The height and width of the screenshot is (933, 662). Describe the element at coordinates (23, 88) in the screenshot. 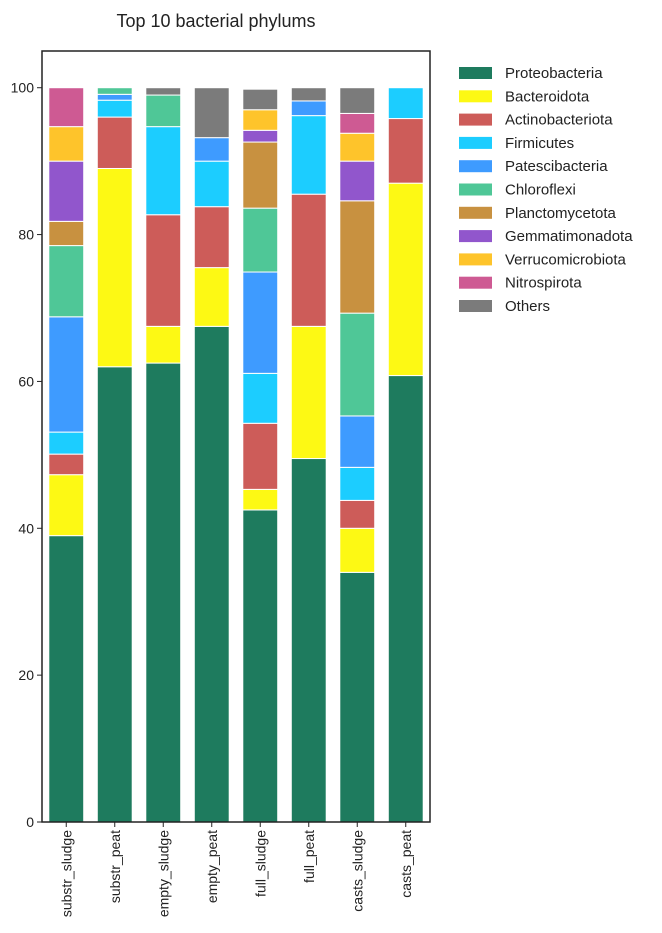

I see `y-tick-label: 100` at that location.